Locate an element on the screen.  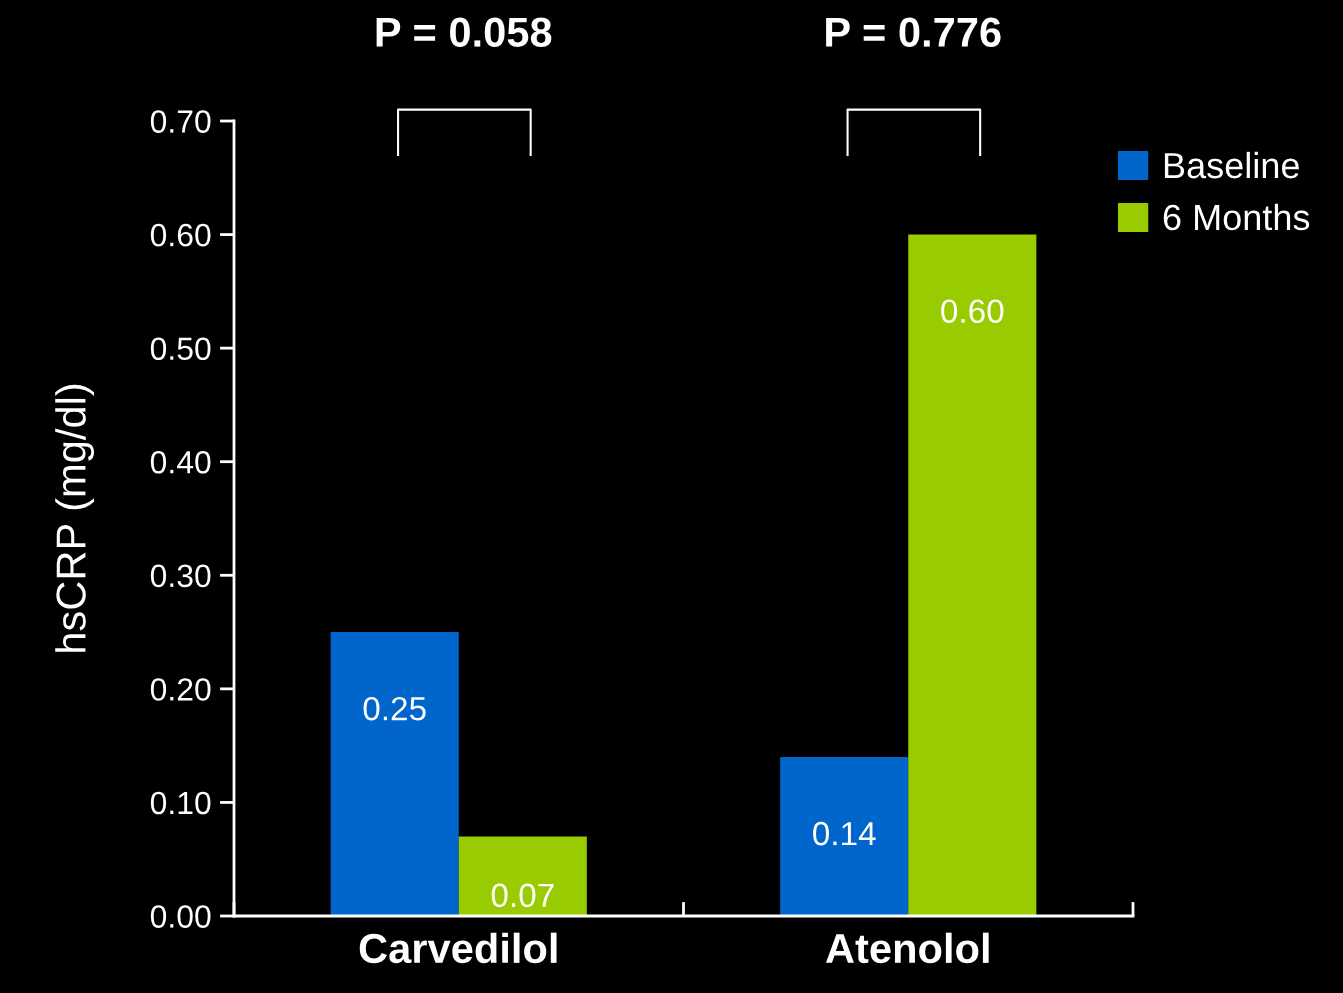
y-tick-label: 0.50 is located at coordinates (180, 349).